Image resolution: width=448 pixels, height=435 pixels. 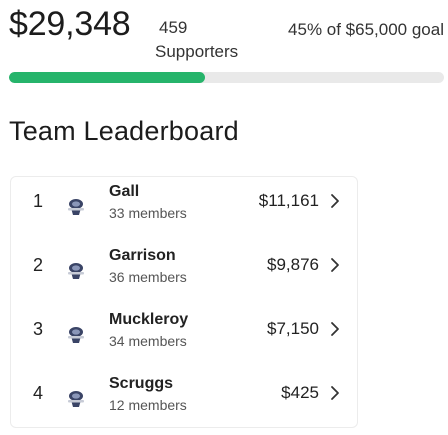 What do you see at coordinates (148, 277) in the screenshot?
I see `team-members: 36 members` at bounding box center [148, 277].